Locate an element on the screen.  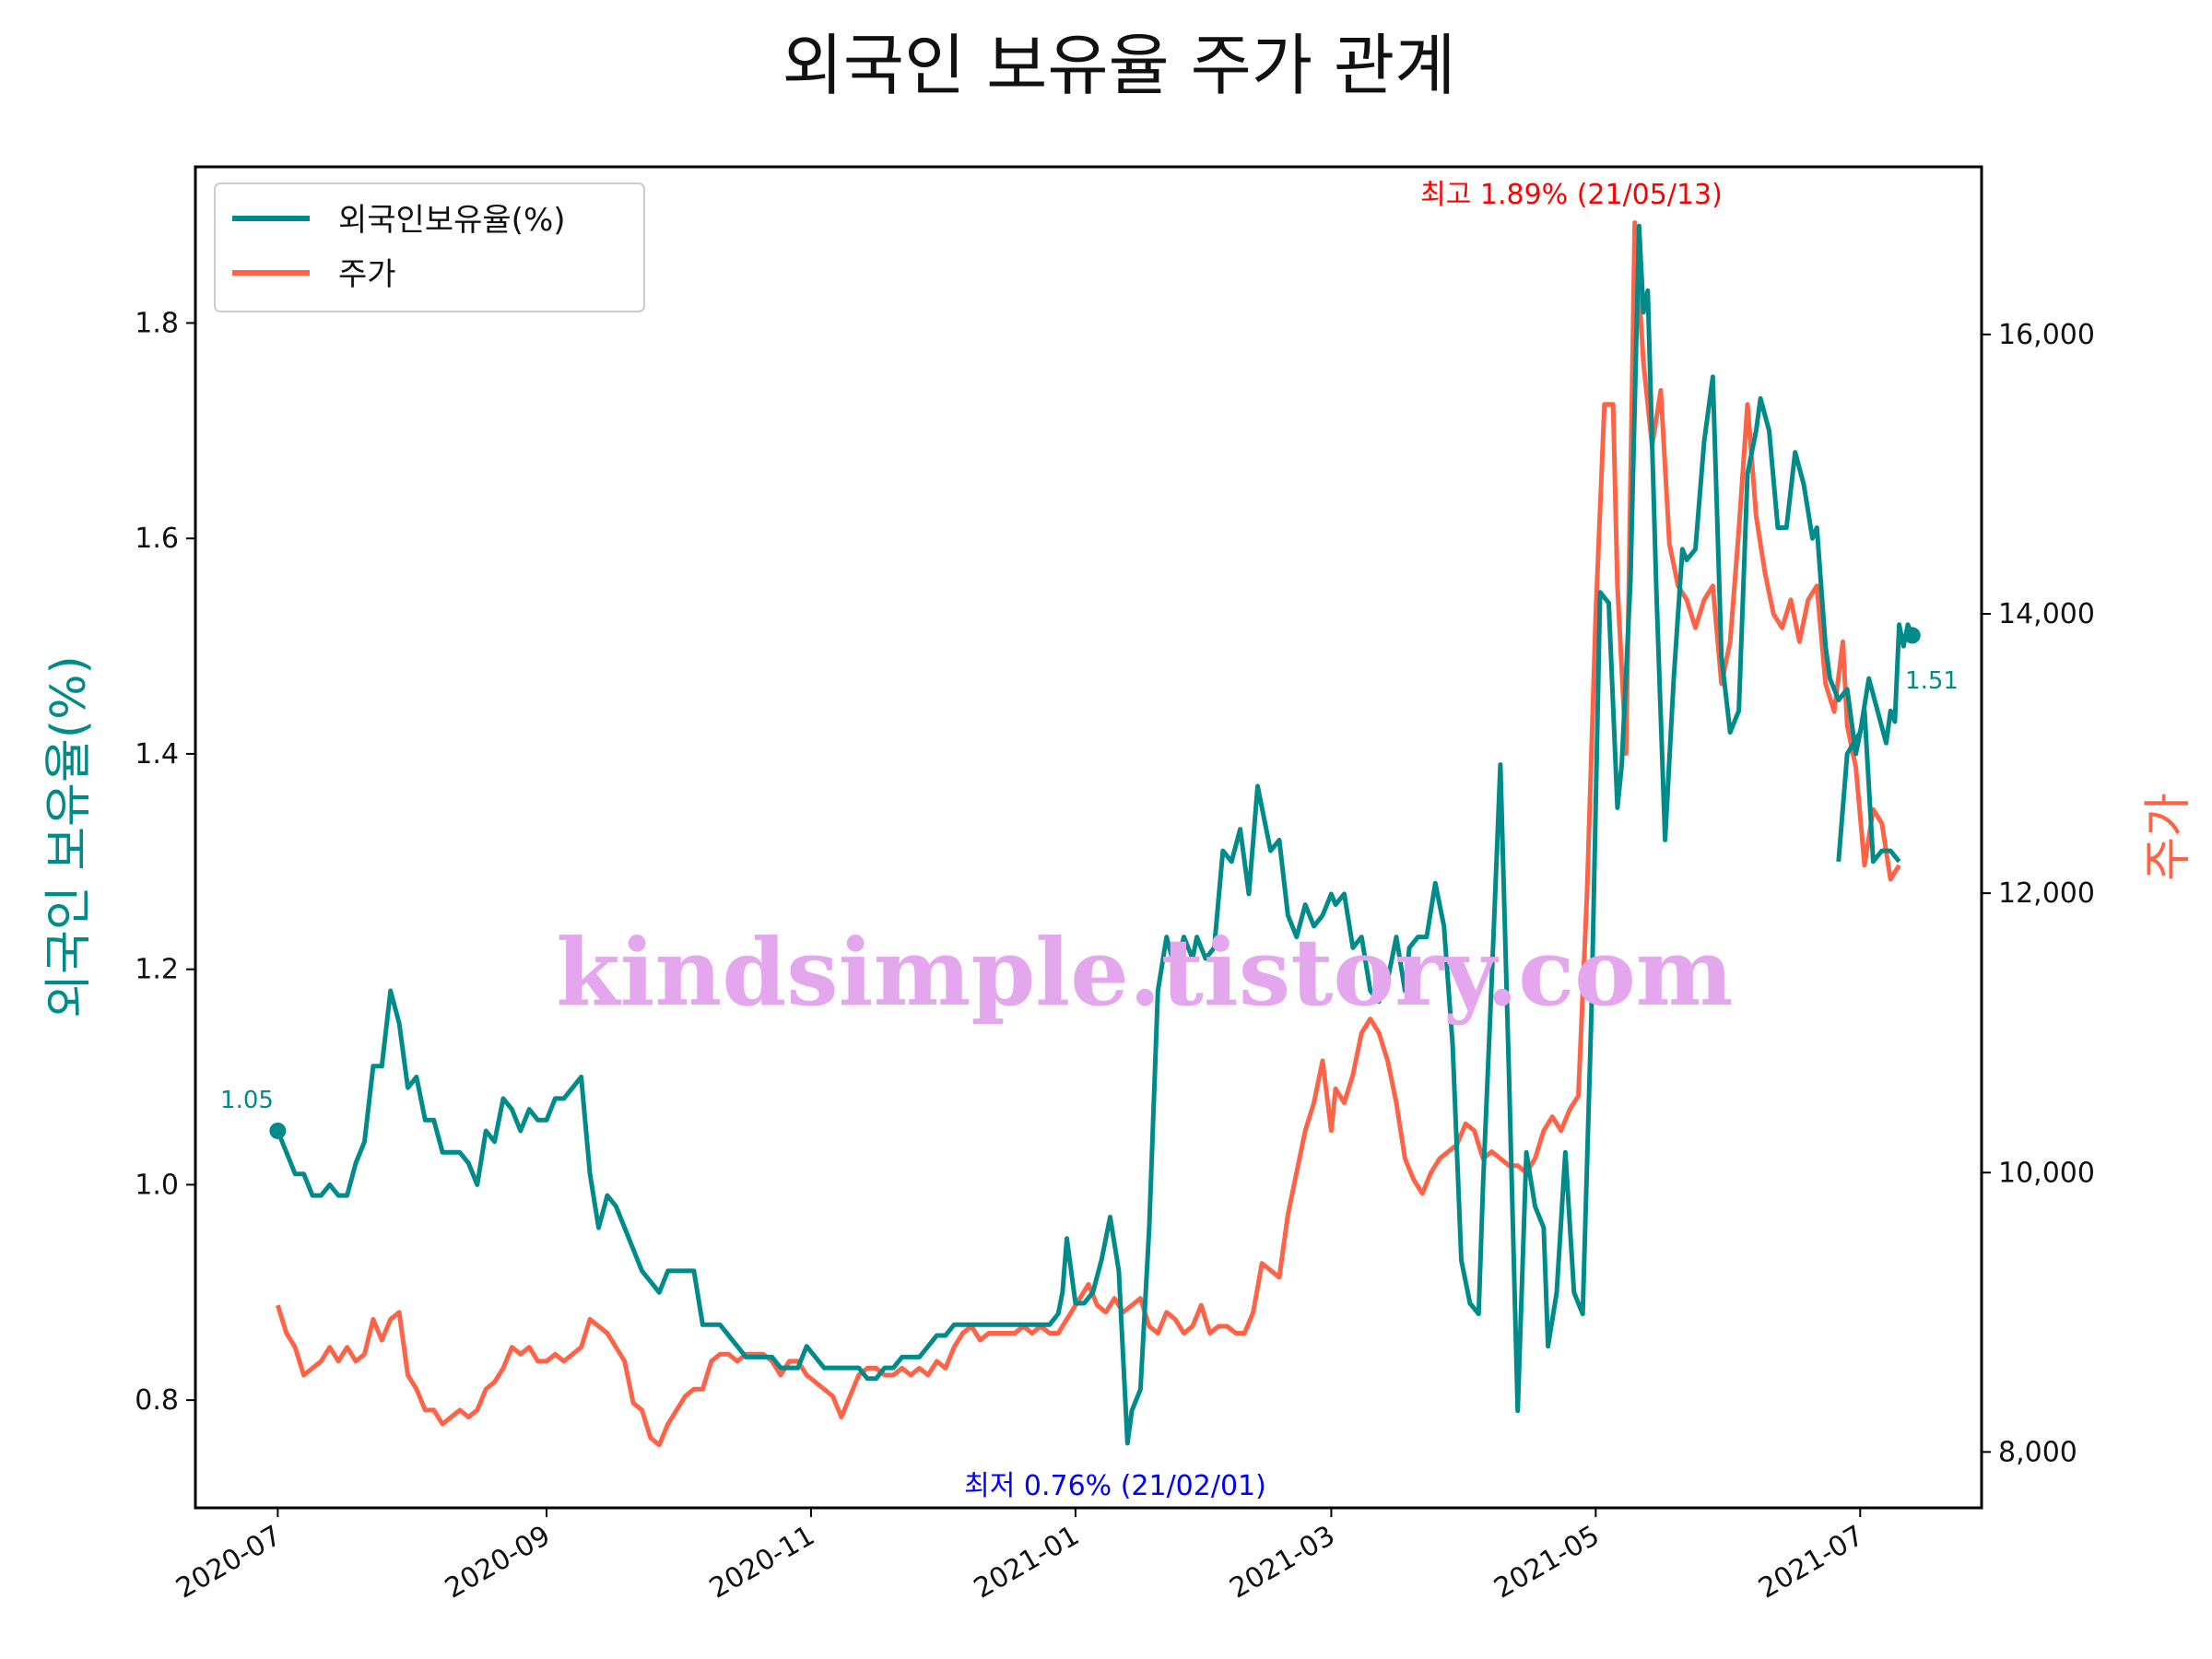
watermark: kindsimple.tistory.com is located at coordinates (1144, 972).